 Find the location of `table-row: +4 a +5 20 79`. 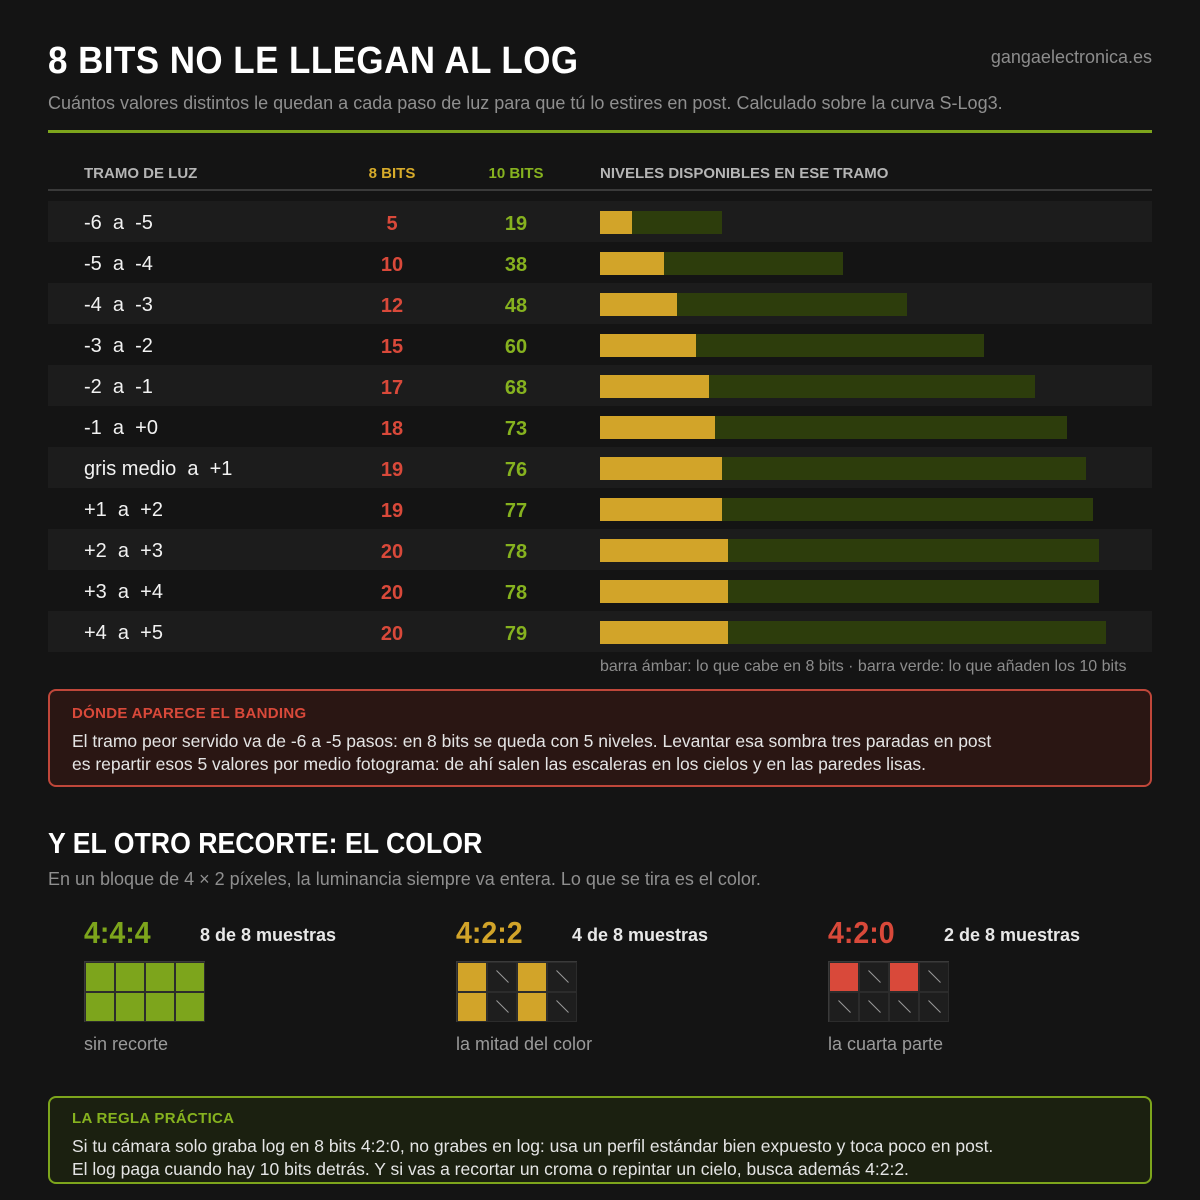

table-row: +4 a +5 20 79 is located at coordinates (600, 631).